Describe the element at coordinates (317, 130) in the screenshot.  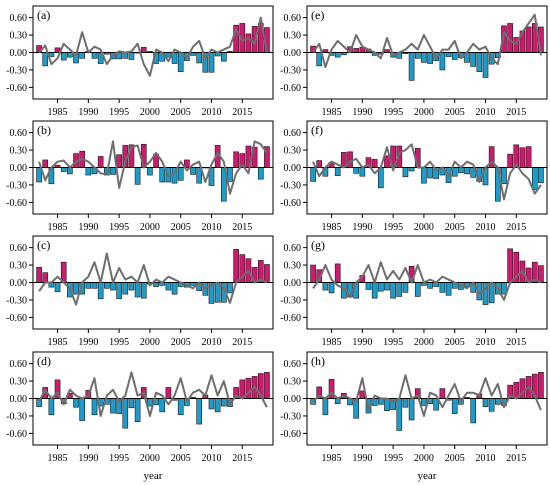
I see `panel-label: (f)` at that location.